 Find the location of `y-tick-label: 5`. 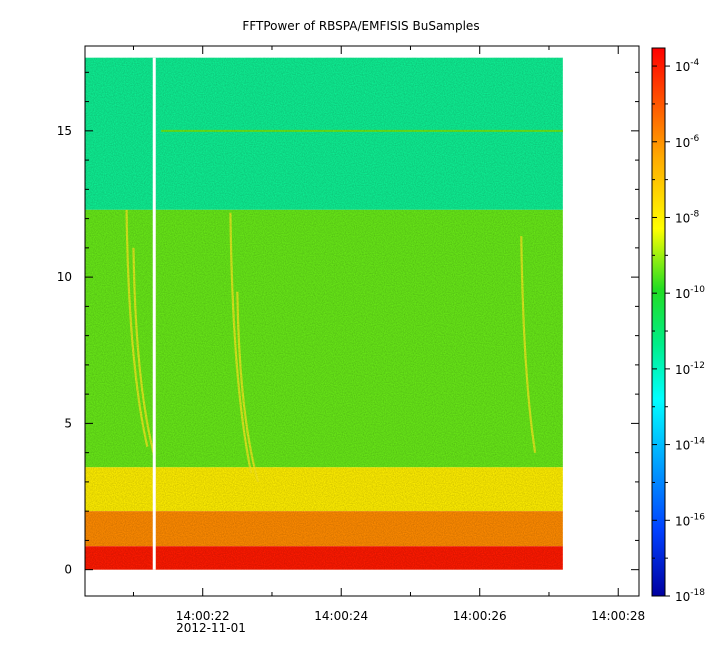

y-tick-label: 5 is located at coordinates (68, 423).